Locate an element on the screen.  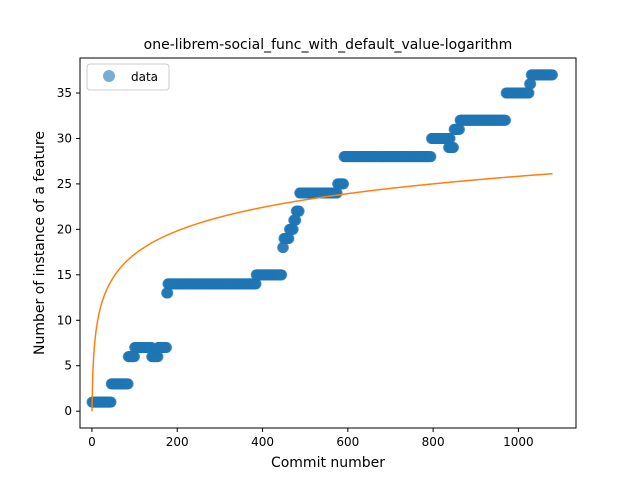
y-tick-label: 30 is located at coordinates (64, 138).